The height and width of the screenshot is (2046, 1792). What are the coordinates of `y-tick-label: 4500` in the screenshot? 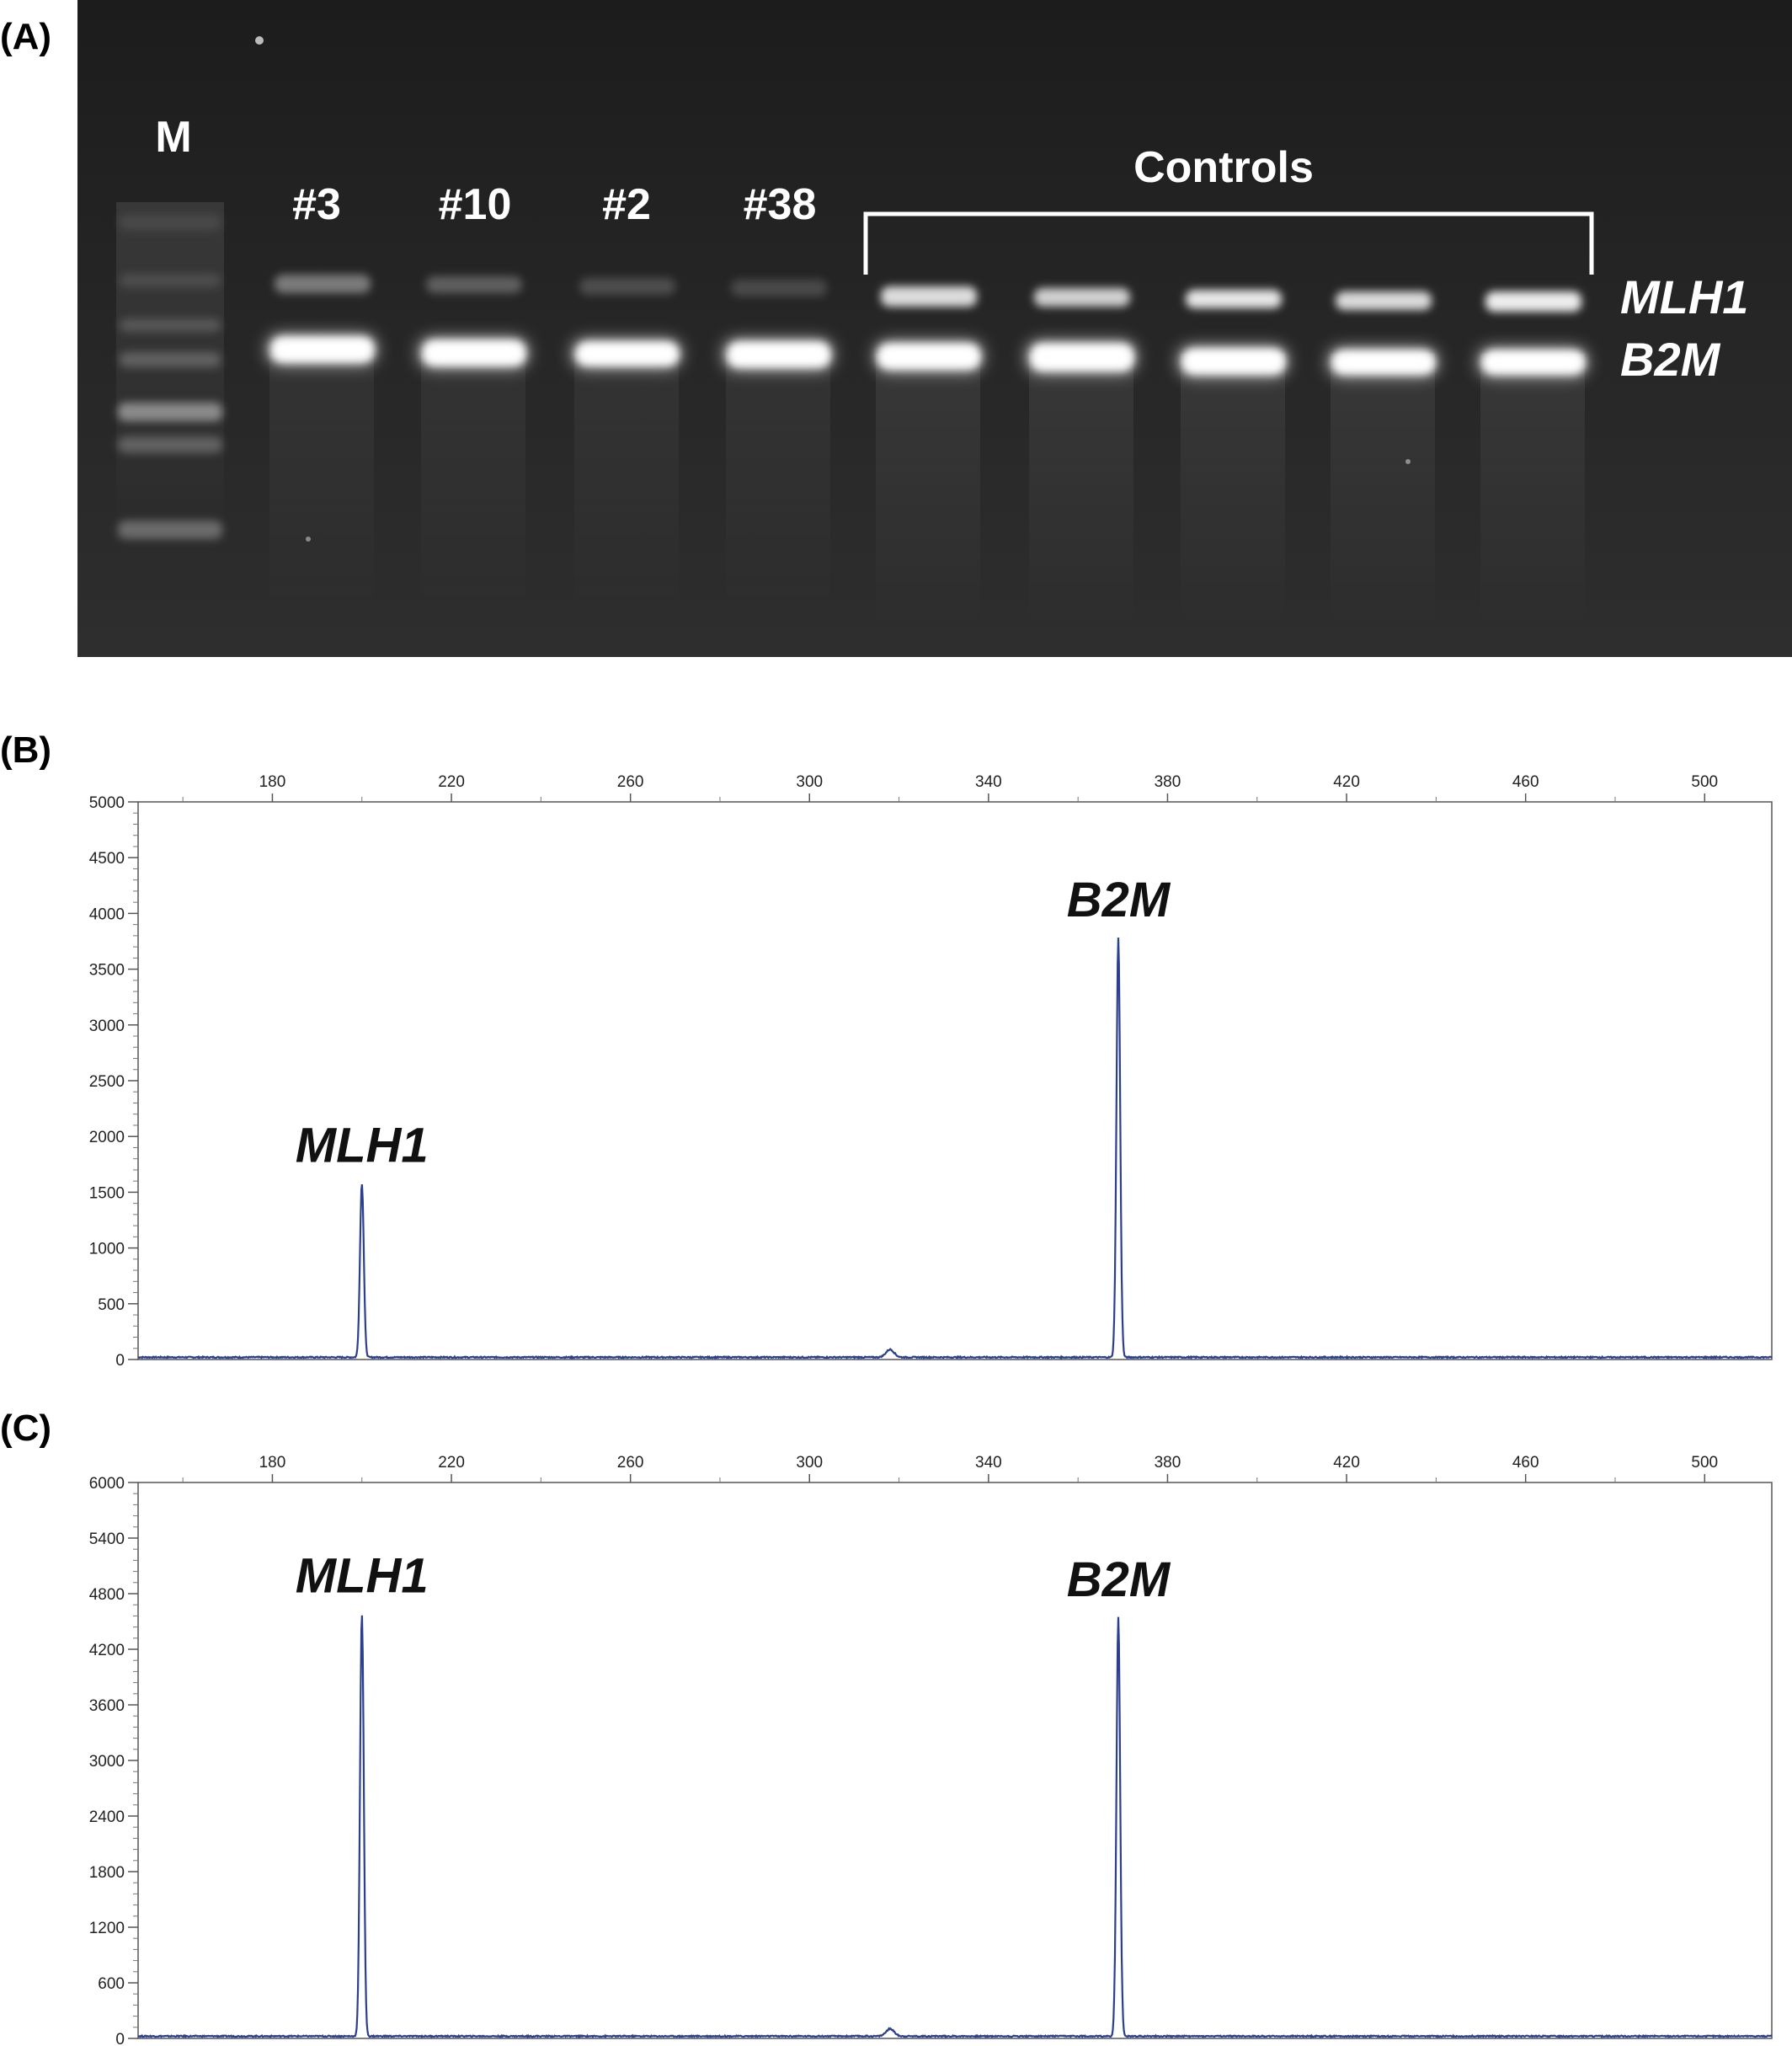 It's located at (107, 859).